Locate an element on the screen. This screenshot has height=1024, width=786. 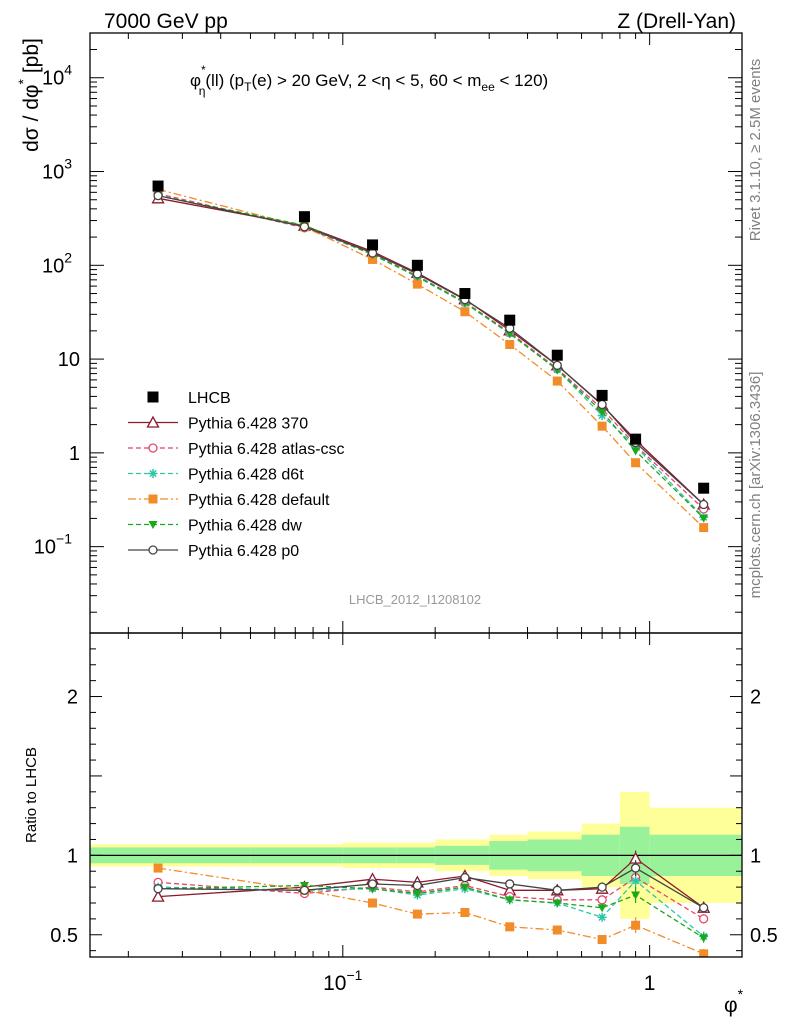
legend-label: LHCB is located at coordinates (209, 398).